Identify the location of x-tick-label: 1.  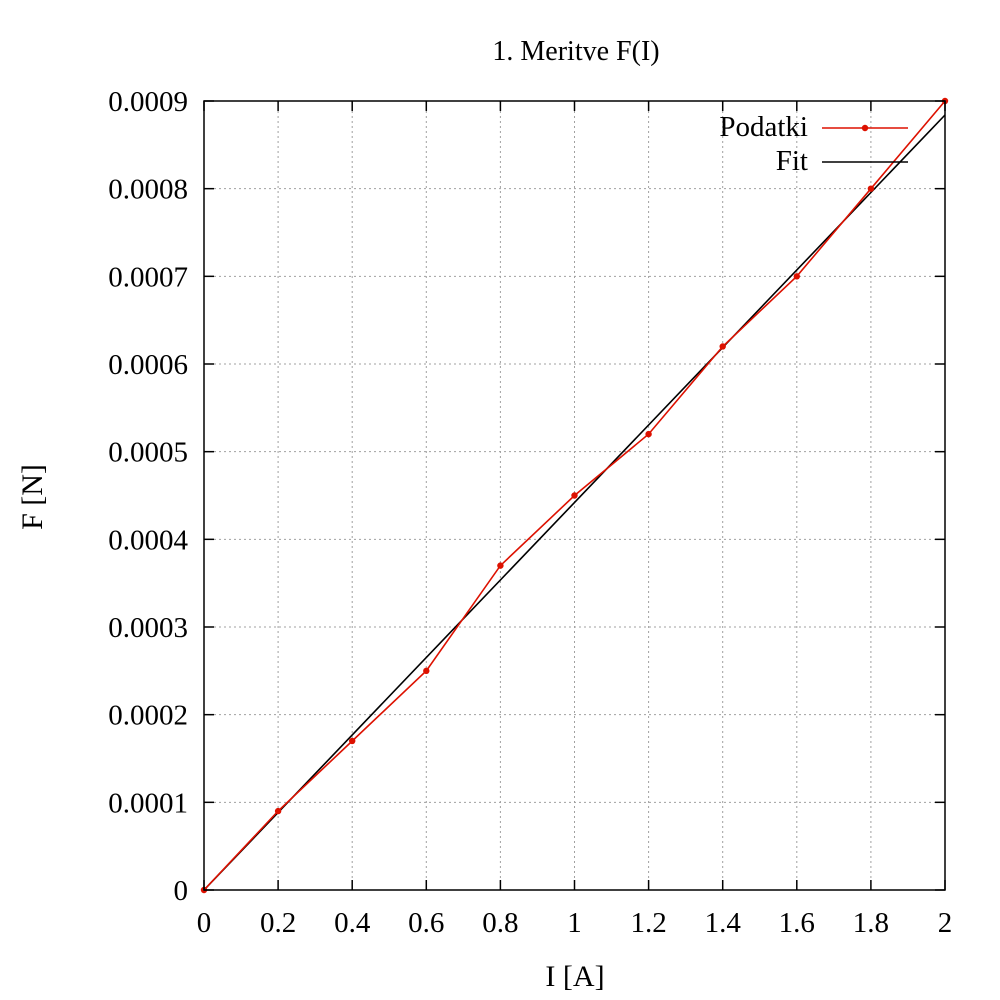
(574, 923).